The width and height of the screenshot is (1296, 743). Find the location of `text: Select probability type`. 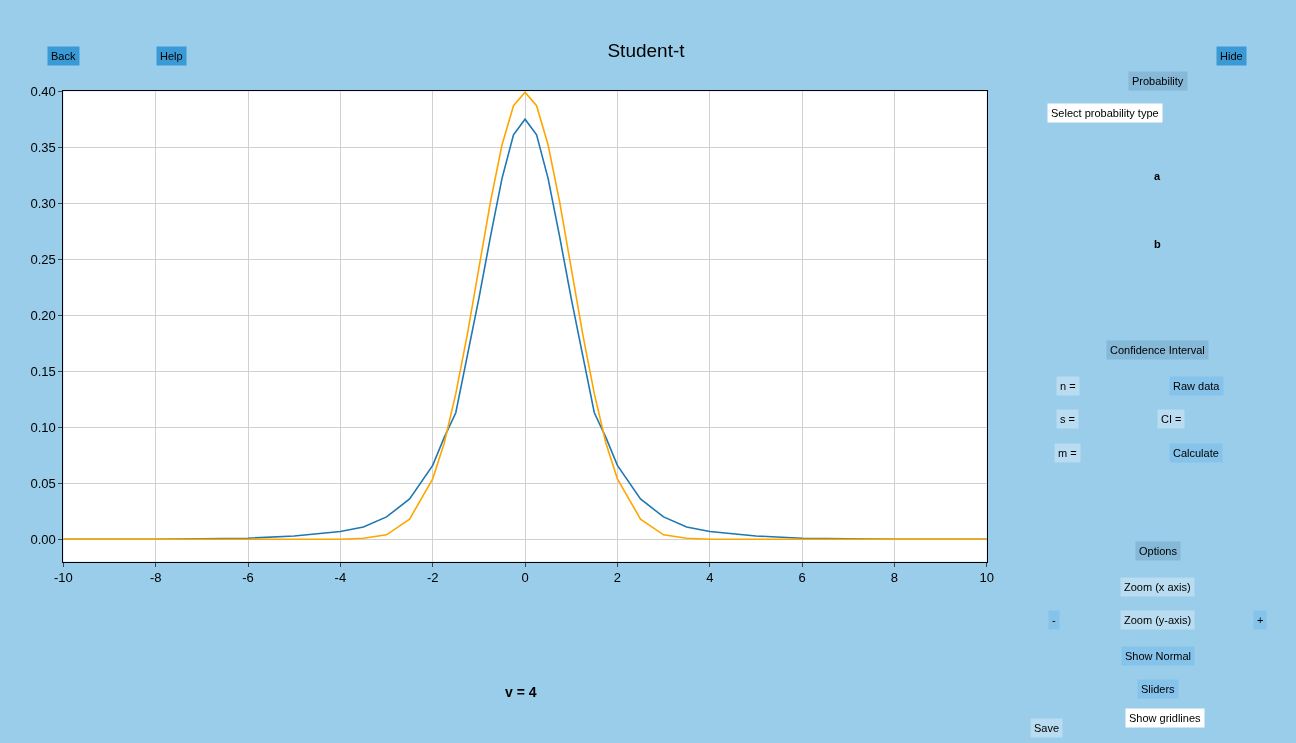

text: Select probability type is located at coordinates (1105, 113).